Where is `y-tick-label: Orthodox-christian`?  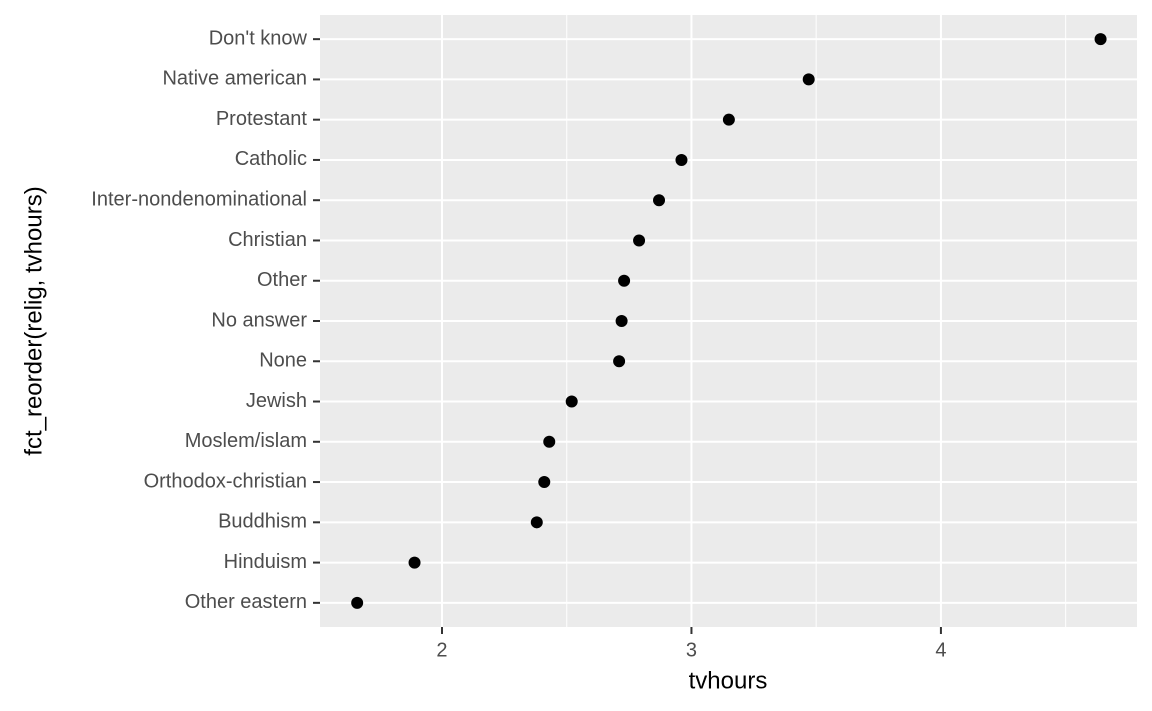 y-tick-label: Orthodox-christian is located at coordinates (225, 481).